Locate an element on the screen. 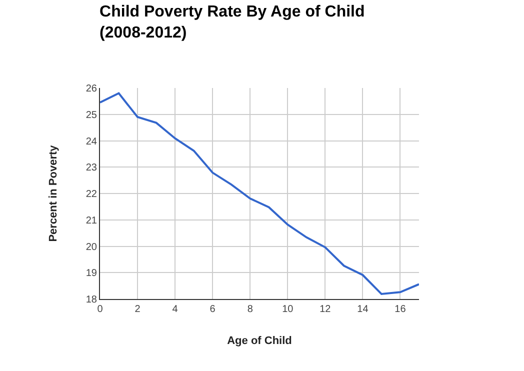 Image resolution: width=524 pixels, height=371 pixels. y-tick-label: 21 is located at coordinates (92, 220).